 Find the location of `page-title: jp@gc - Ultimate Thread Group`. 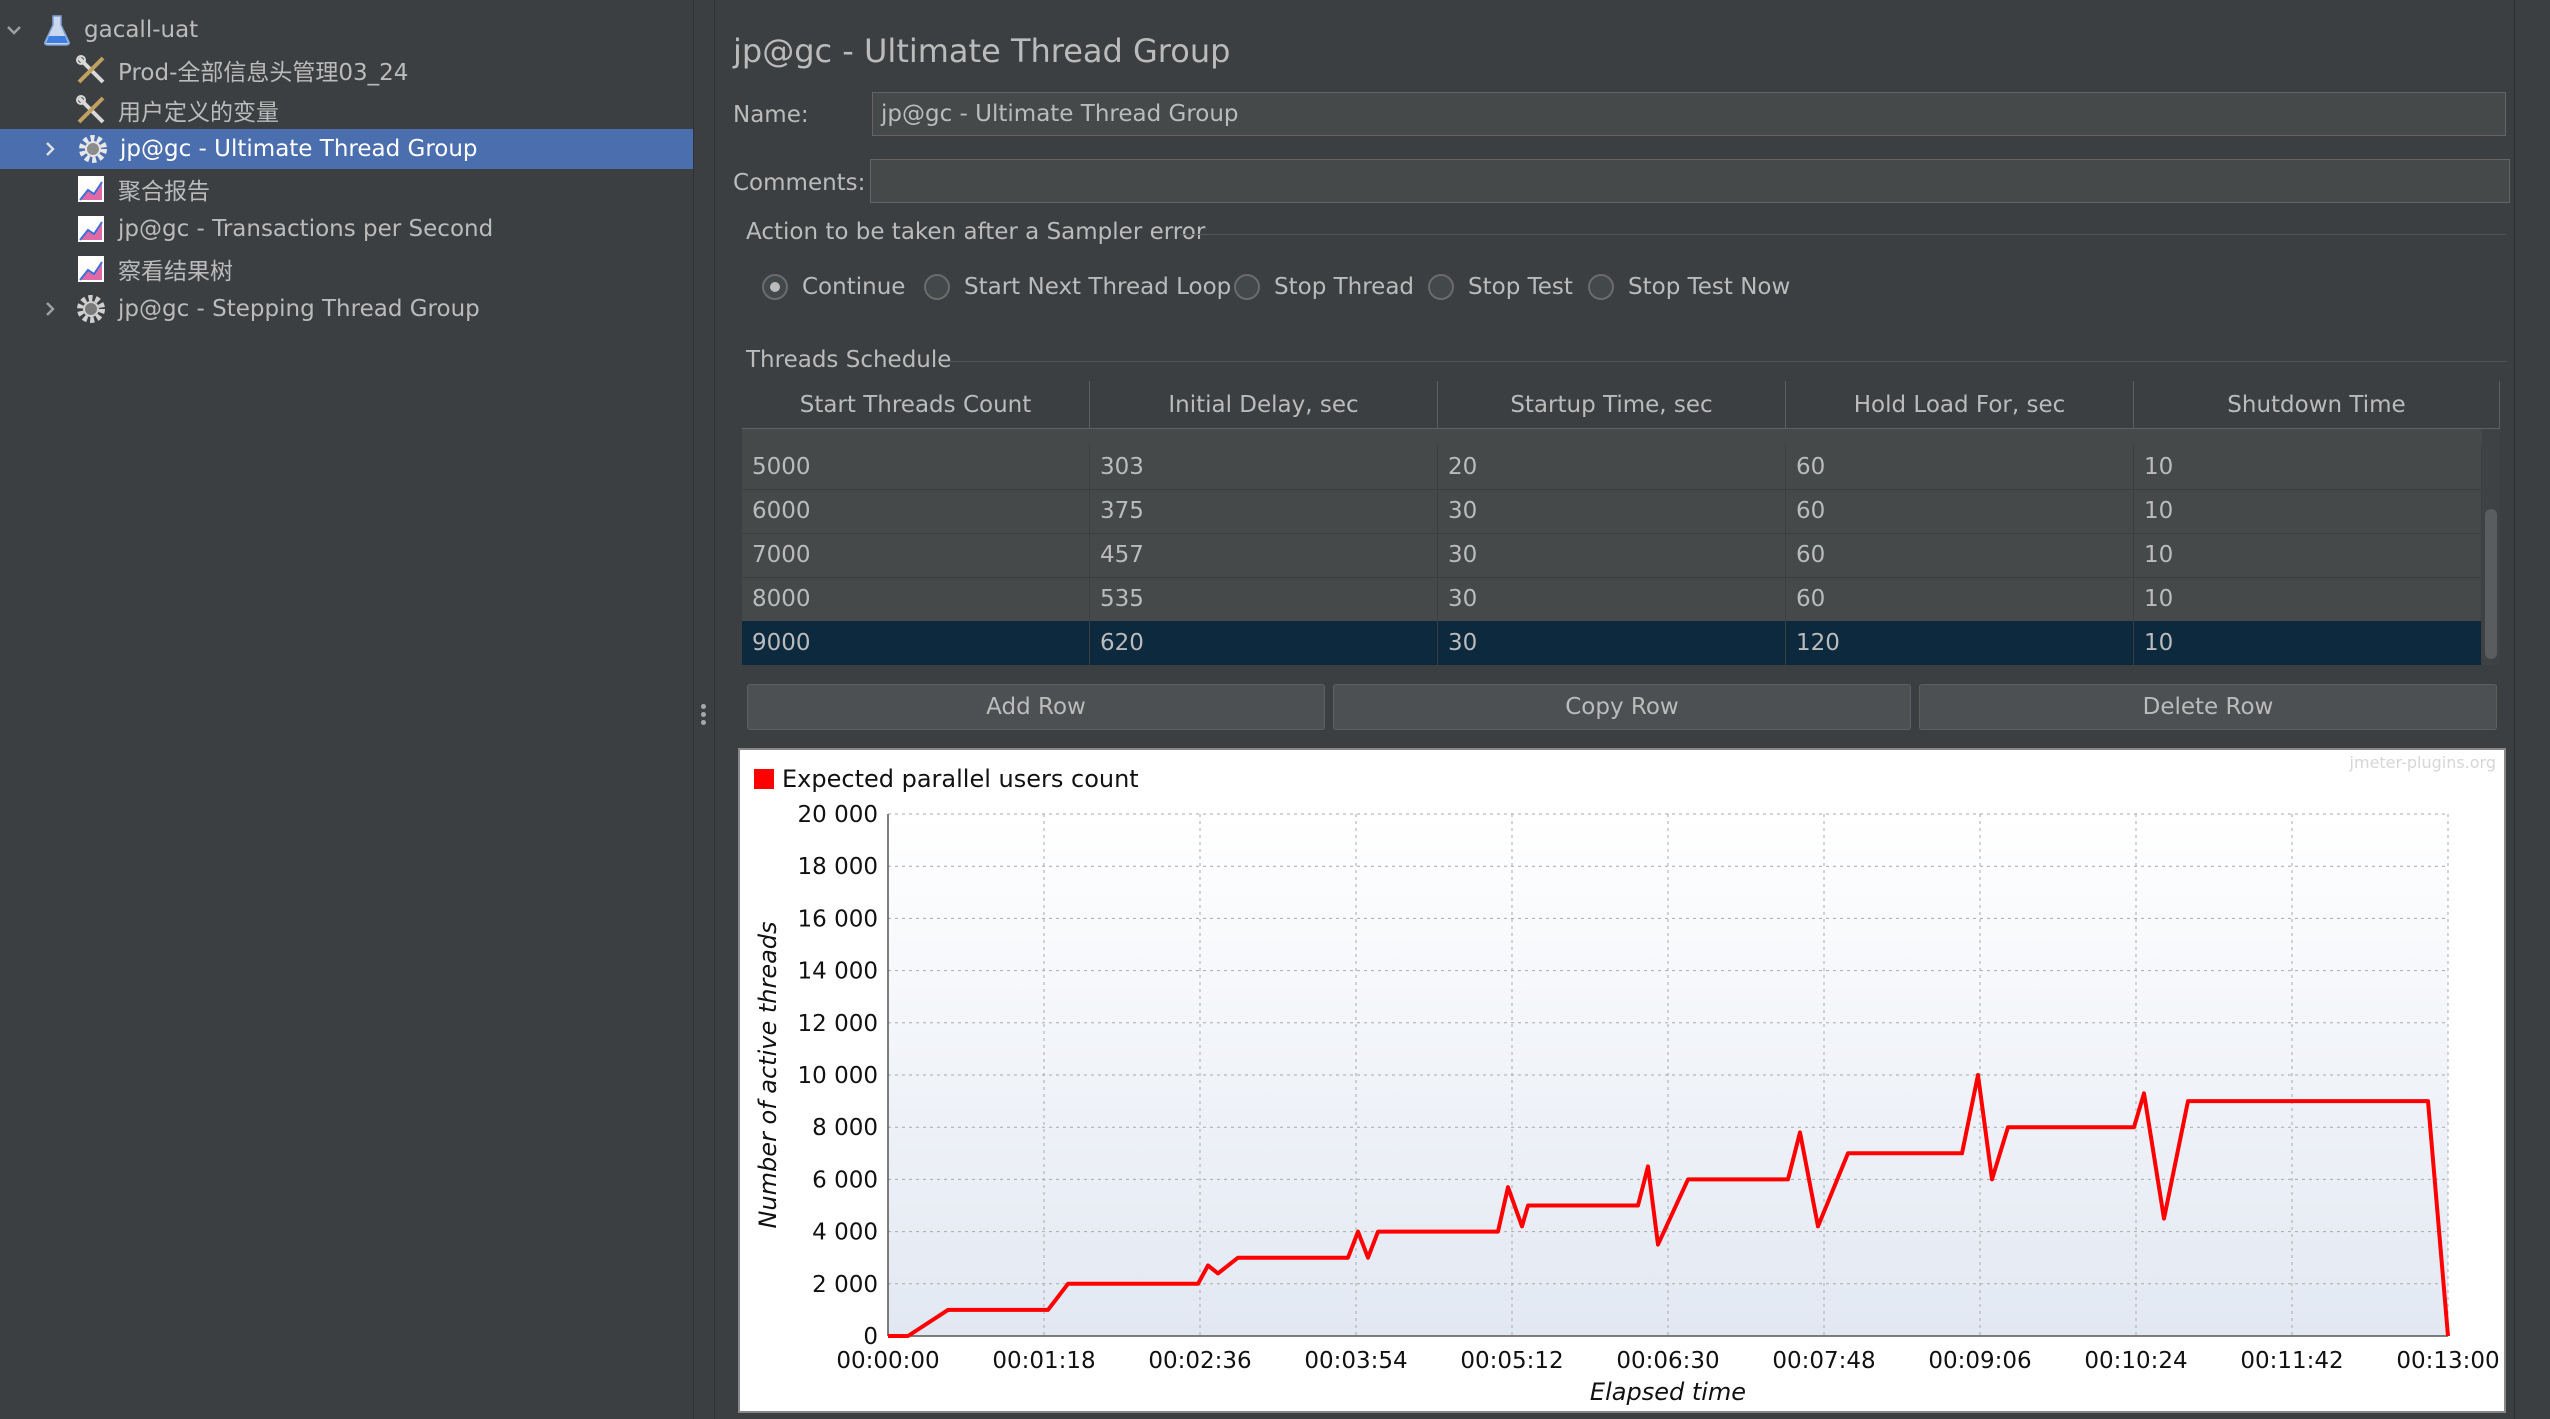

page-title: jp@gc - Ultimate Thread Group is located at coordinates (982, 51).